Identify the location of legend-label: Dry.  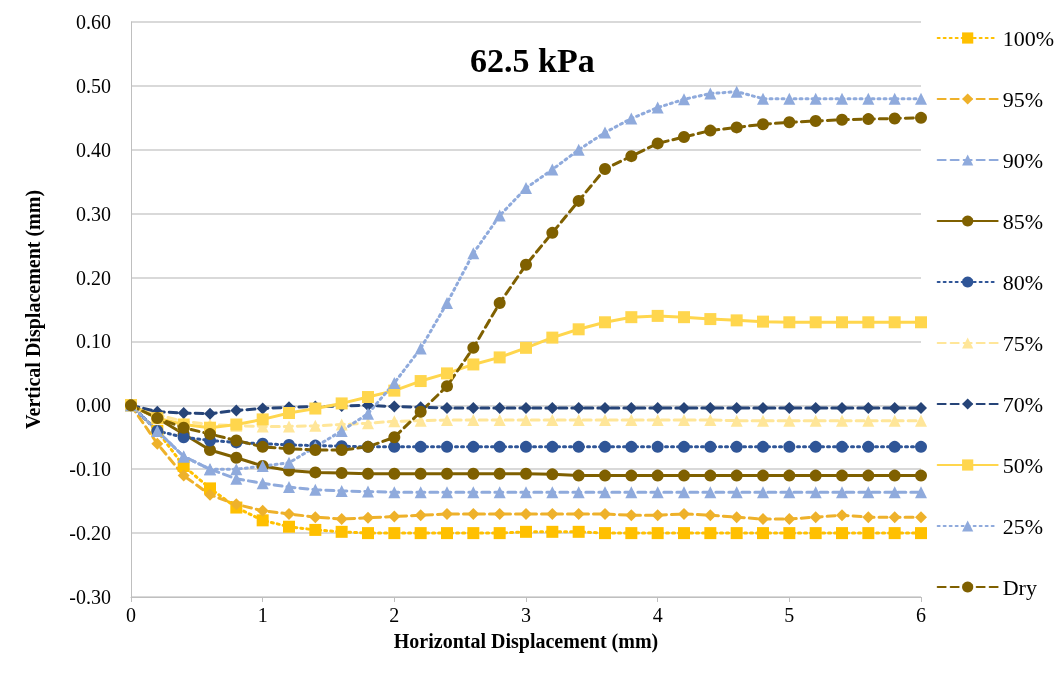
(1019, 587).